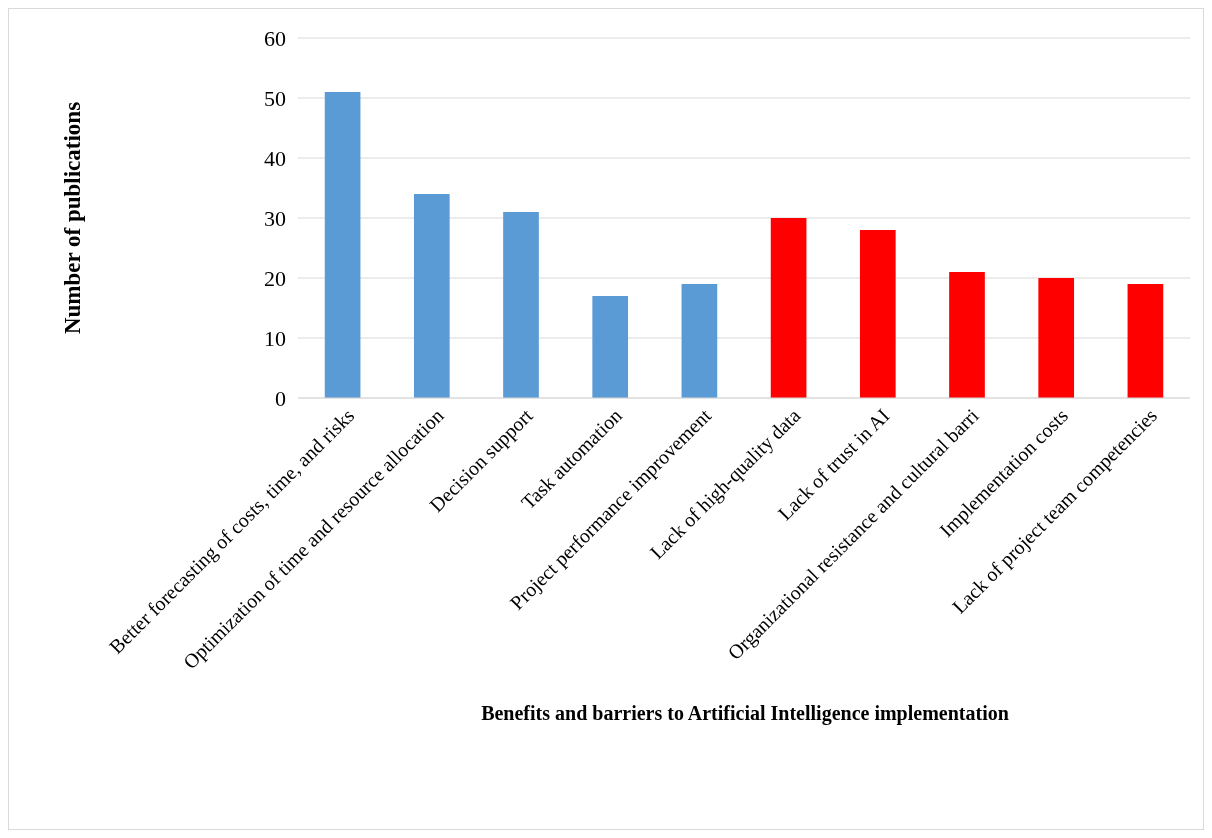 Image resolution: width=1212 pixels, height=838 pixels. What do you see at coordinates (275, 98) in the screenshot?
I see `y-tick-label: 50` at bounding box center [275, 98].